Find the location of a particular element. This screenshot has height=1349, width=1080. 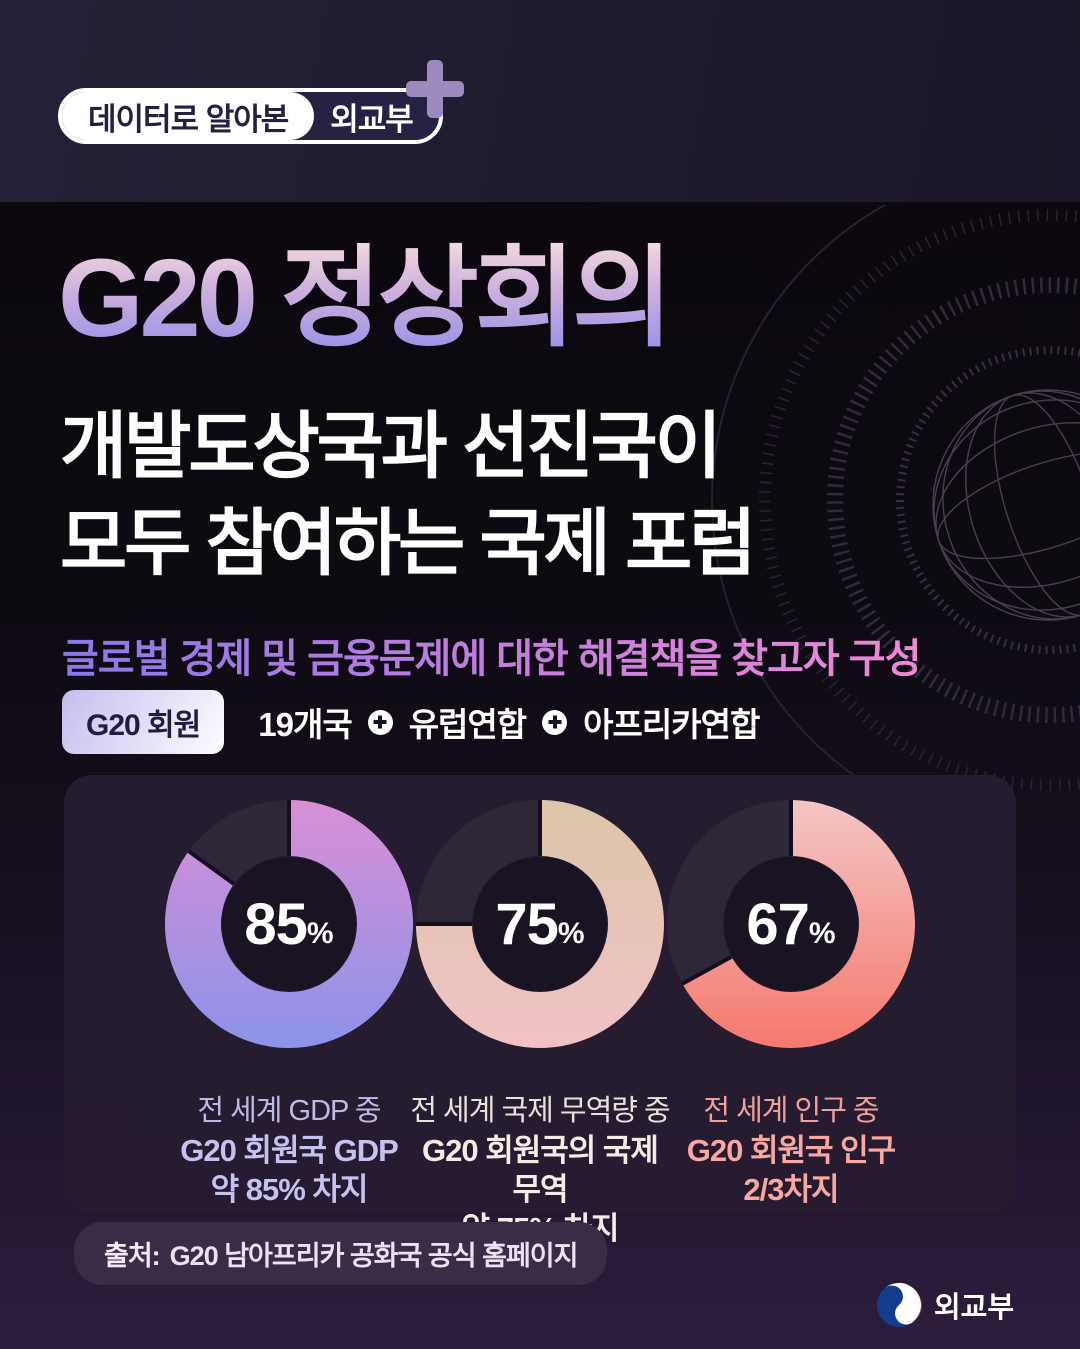

donut-value: 67 is located at coordinates (778, 924).